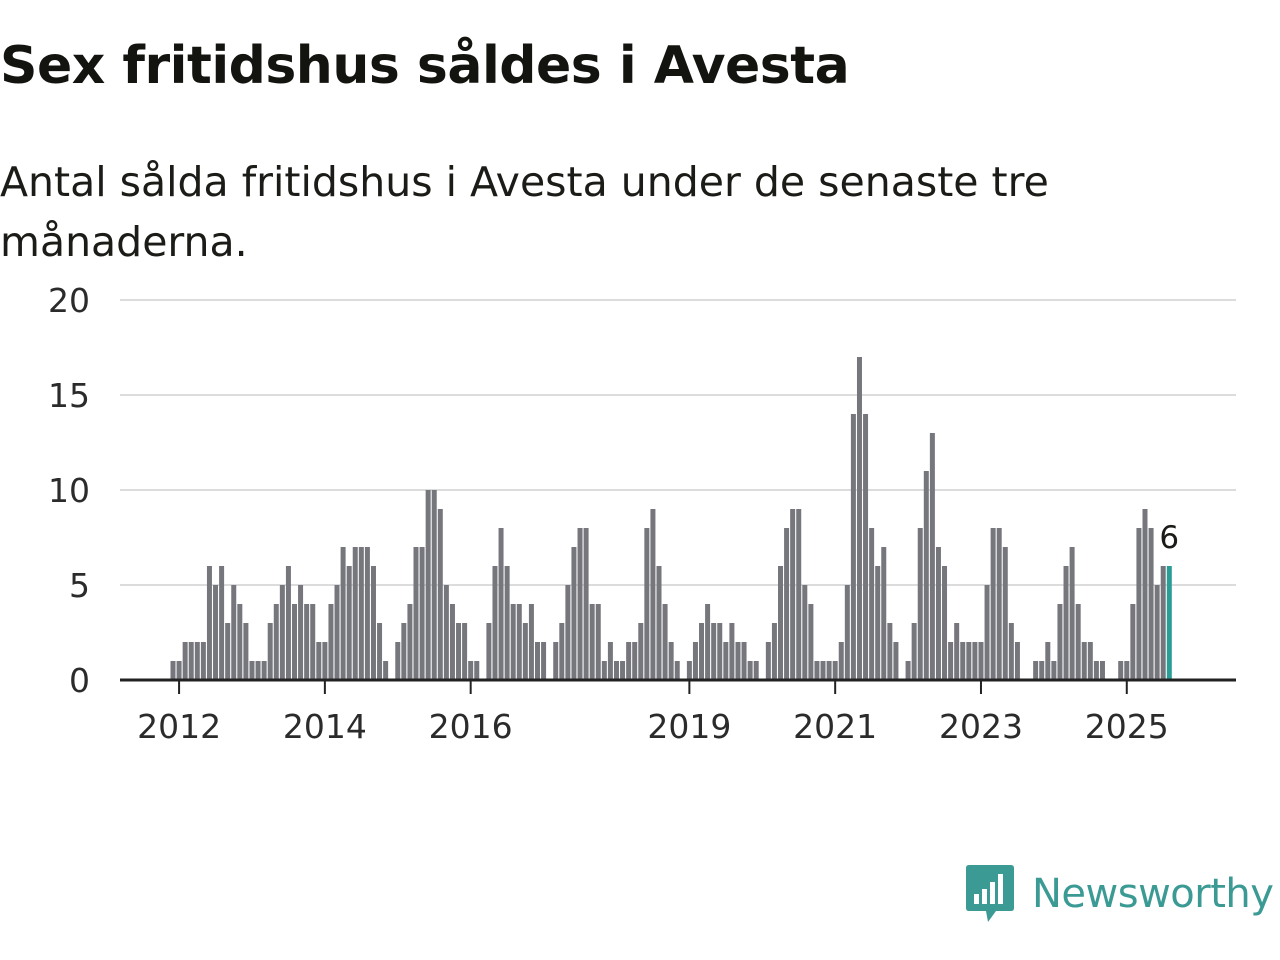  Describe the element at coordinates (990, 893) in the screenshot. I see `bar-chart-speech-bubble-icon` at that location.